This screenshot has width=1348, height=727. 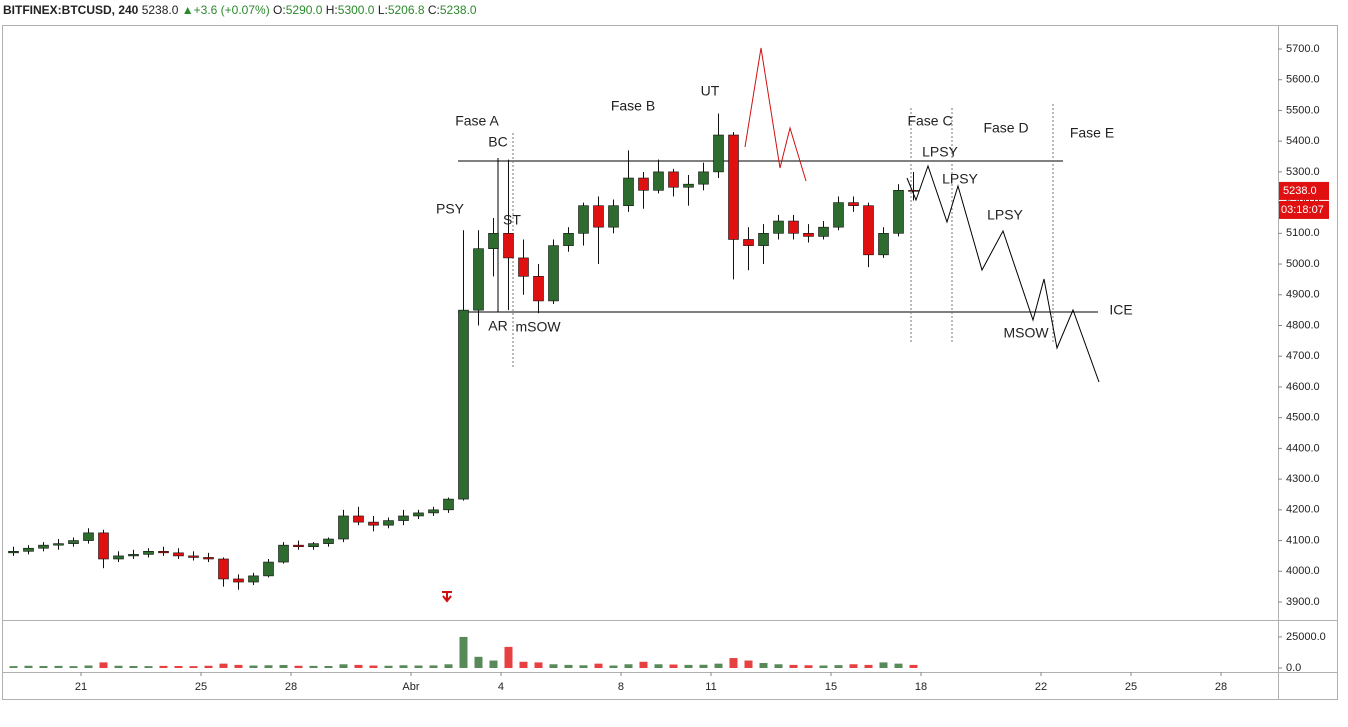 What do you see at coordinates (710, 687) in the screenshot?
I see `x-tick-label: 11` at bounding box center [710, 687].